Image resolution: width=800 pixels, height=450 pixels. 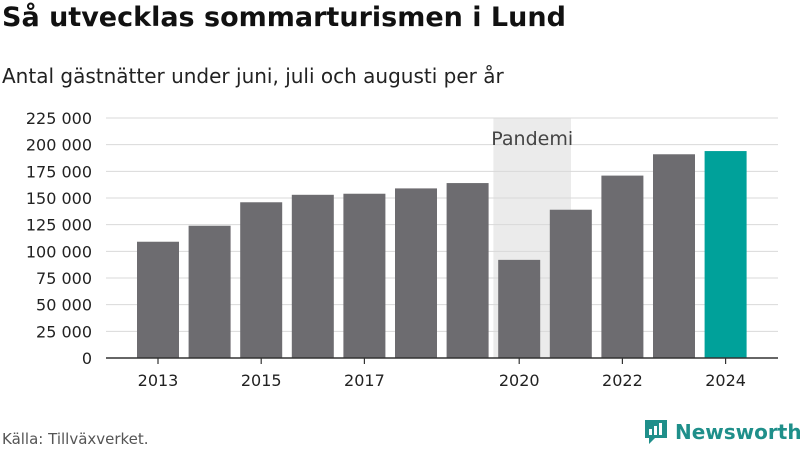 I want to click on y-tick-label: 100 000, so click(x=59, y=251).